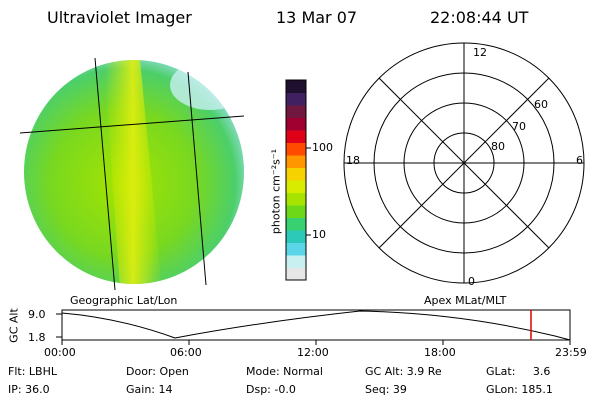  What do you see at coordinates (29, 389) in the screenshot?
I see `info-ip: IP: 36.0` at bounding box center [29, 389].